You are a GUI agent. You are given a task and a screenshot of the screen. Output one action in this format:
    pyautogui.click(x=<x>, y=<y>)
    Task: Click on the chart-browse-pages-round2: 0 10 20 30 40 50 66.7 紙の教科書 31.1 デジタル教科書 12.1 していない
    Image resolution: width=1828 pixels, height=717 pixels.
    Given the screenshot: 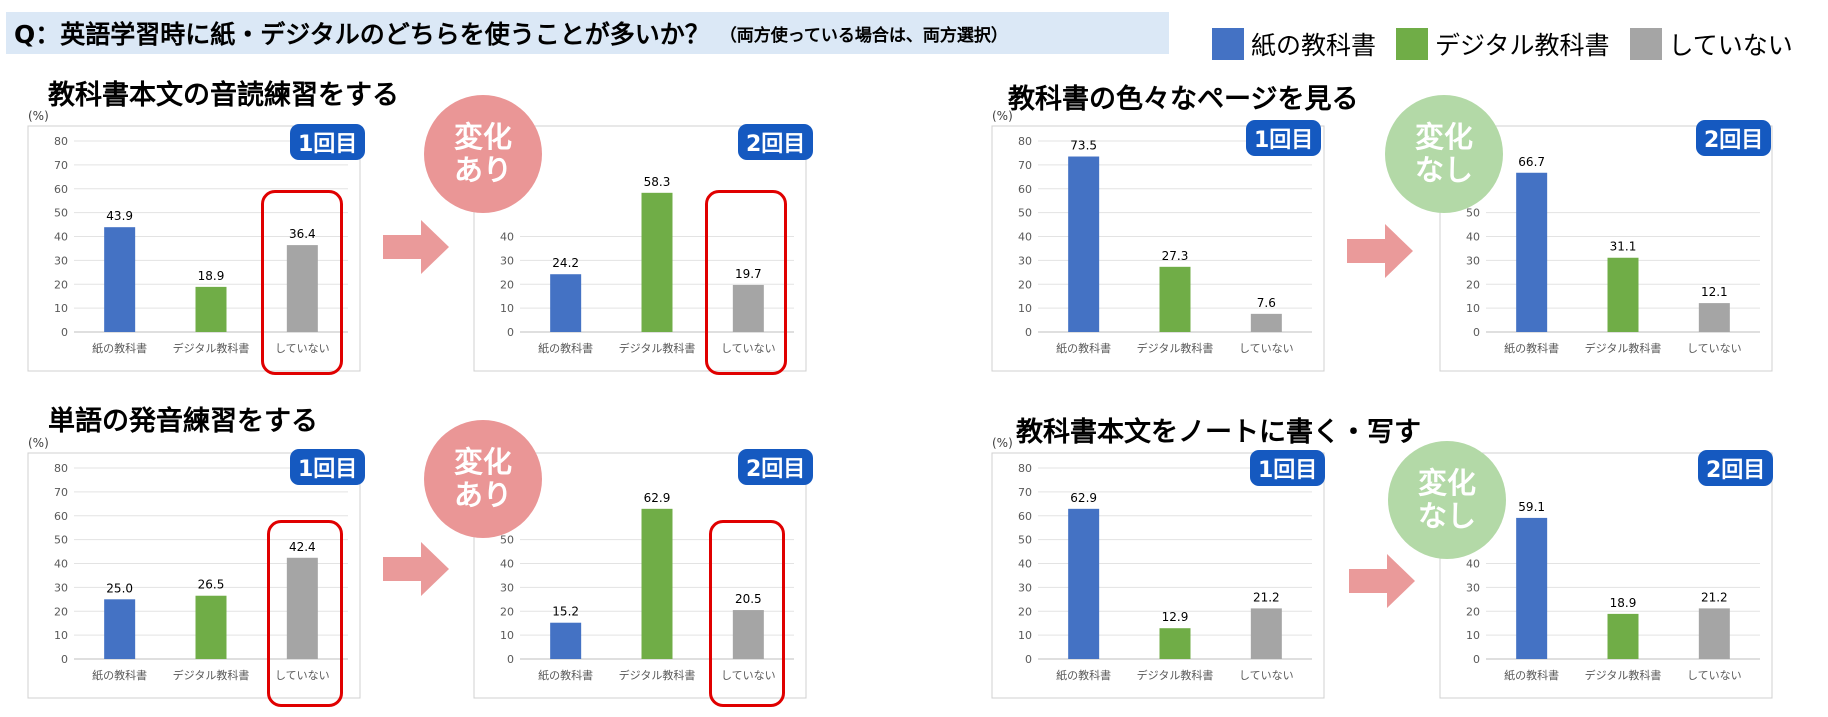 What is the action you would take?
    pyautogui.click(x=1606, y=248)
    